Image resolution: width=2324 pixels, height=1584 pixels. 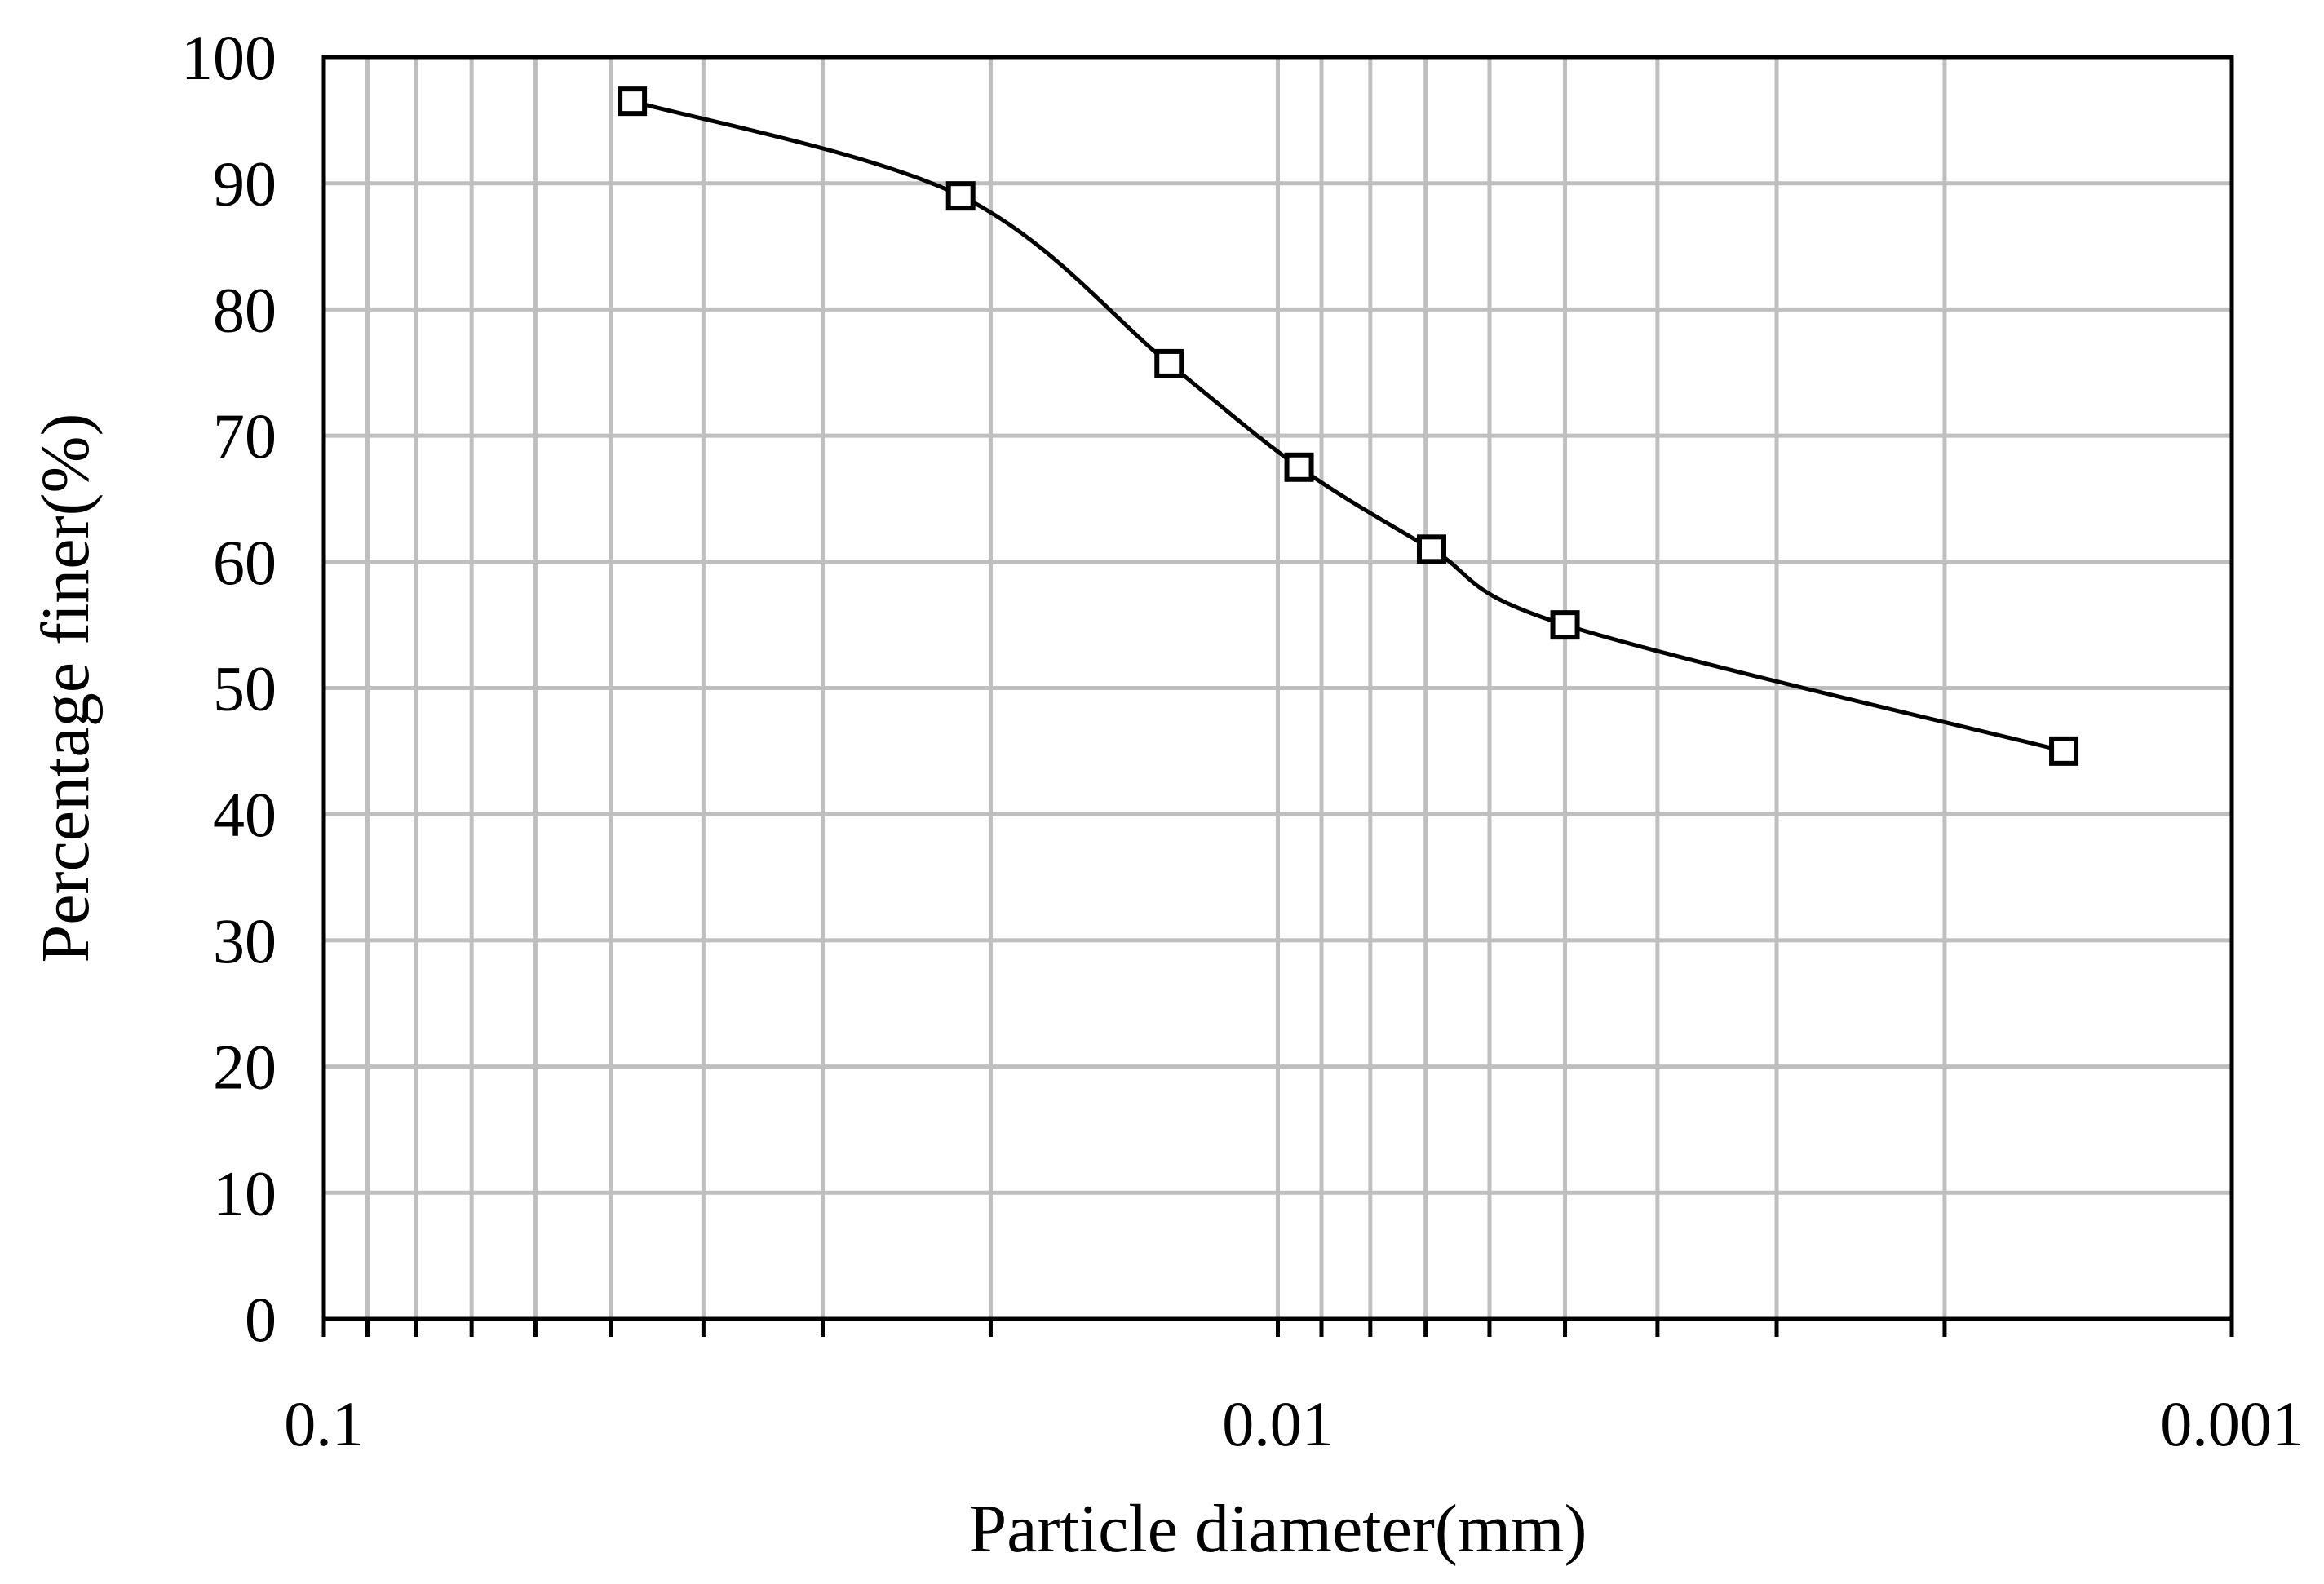 I want to click on y-tick-label: 50, so click(x=245, y=688).